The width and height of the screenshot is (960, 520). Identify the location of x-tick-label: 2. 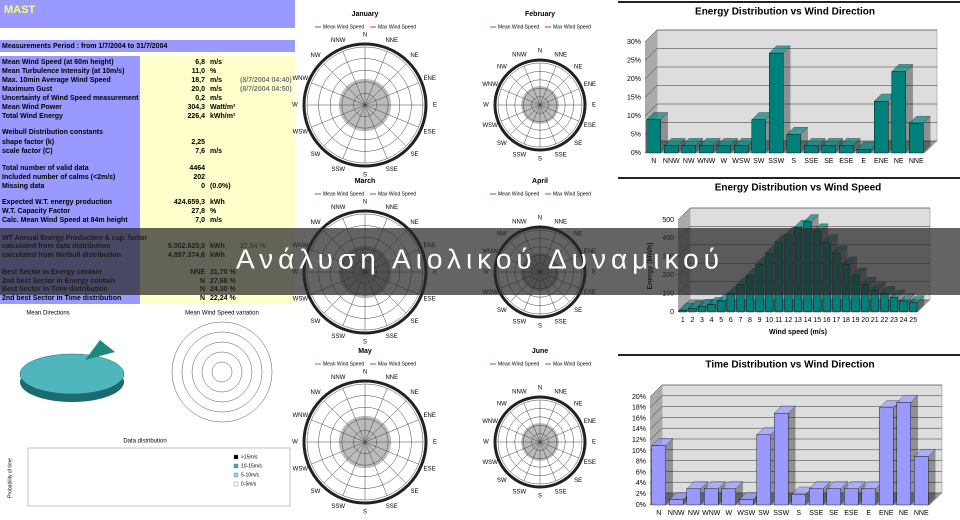
(692, 320).